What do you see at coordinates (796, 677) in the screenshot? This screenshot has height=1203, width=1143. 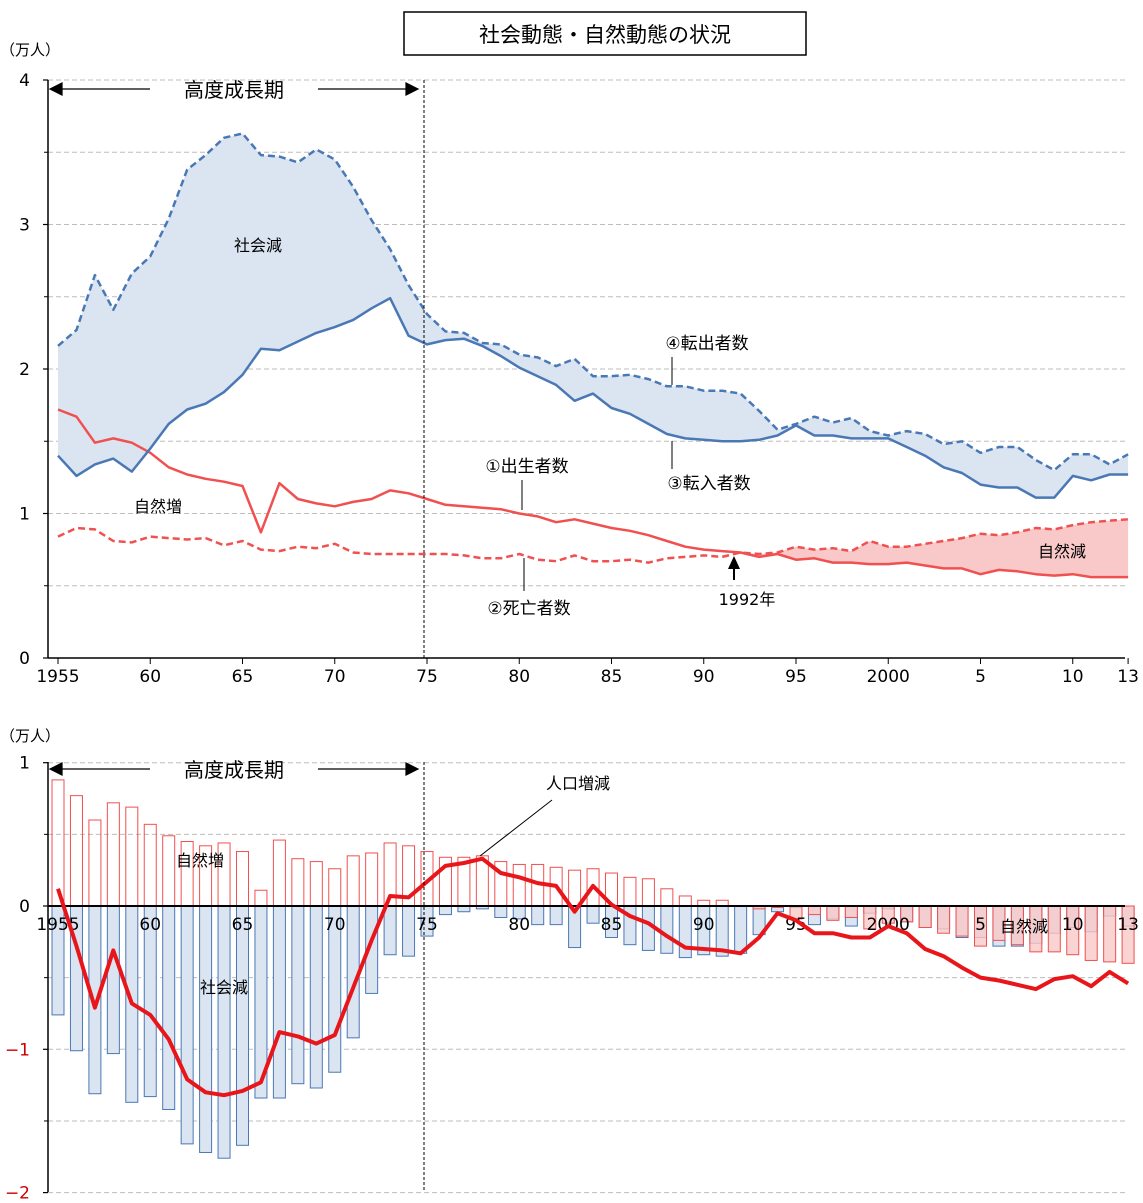 I see `top-x-tick-label: 95` at bounding box center [796, 677].